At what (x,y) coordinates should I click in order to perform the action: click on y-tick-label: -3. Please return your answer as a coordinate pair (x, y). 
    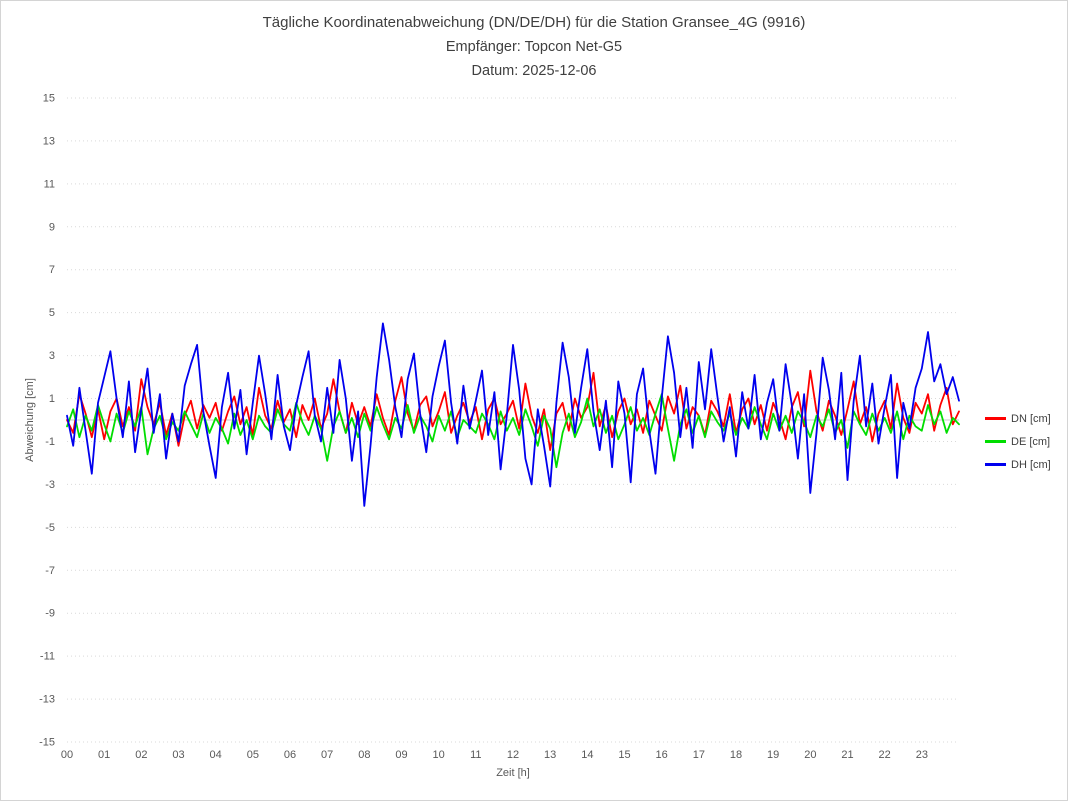
    Looking at the image, I should click on (50, 485).